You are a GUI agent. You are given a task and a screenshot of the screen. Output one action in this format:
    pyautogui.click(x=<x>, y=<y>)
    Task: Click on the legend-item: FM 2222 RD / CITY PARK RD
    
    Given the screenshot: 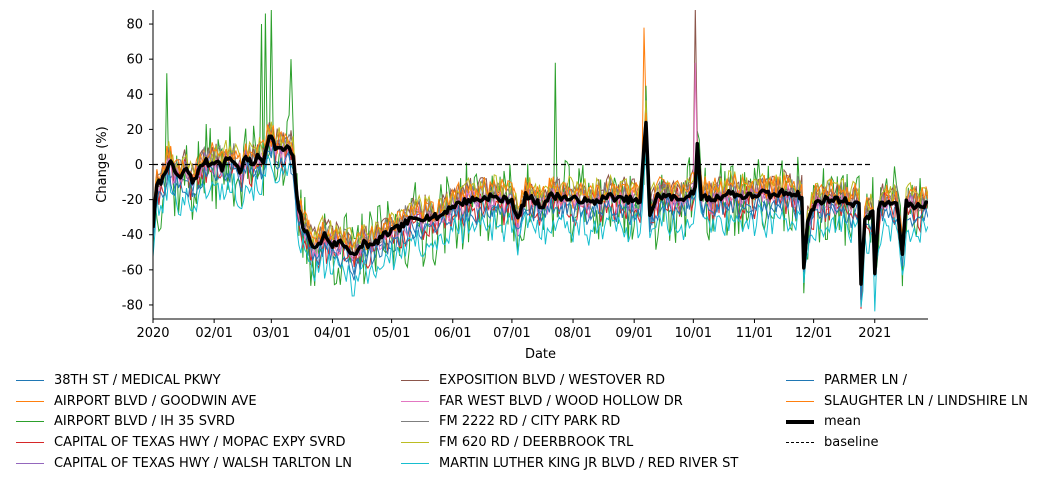 What is the action you would take?
    pyautogui.click(x=569, y=421)
    